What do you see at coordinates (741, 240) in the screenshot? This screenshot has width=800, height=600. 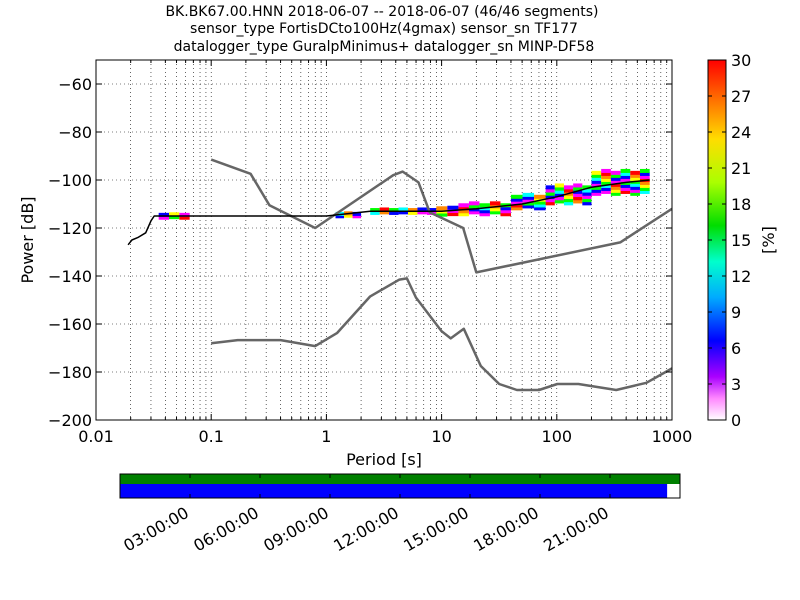 I see `colorbar-tick-label: 15` at bounding box center [741, 240].